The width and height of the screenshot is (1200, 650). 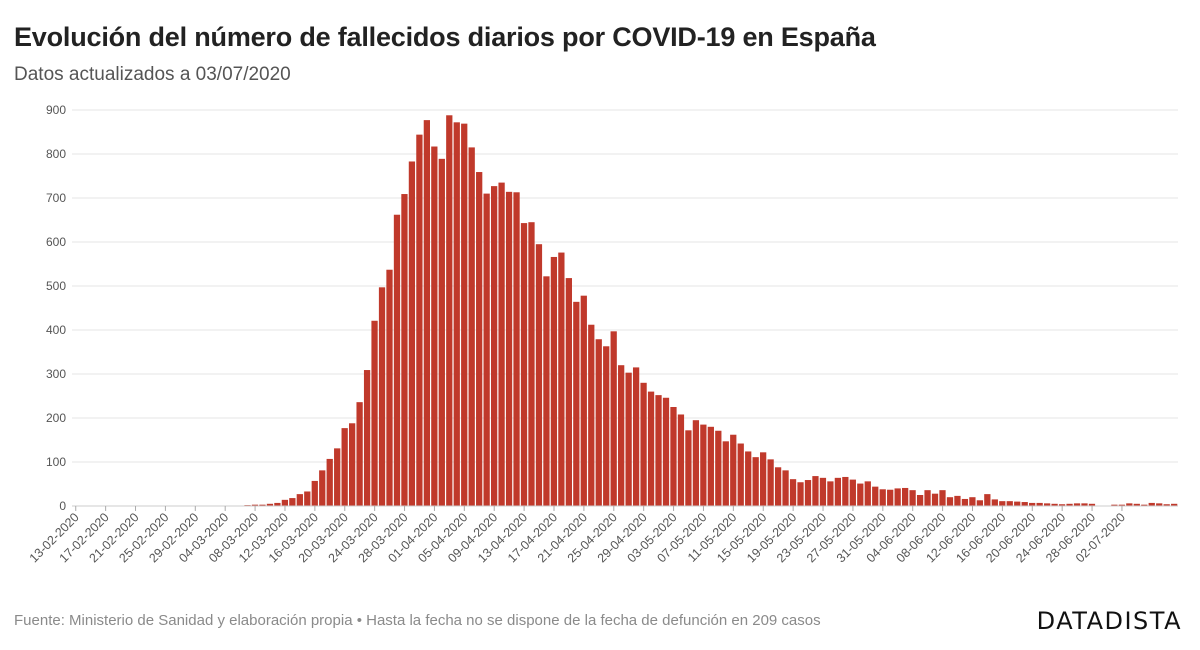 I want to click on y-axis-ticks: 0 100 200 300 400 500 600 700 800 900, so click(x=56, y=308).